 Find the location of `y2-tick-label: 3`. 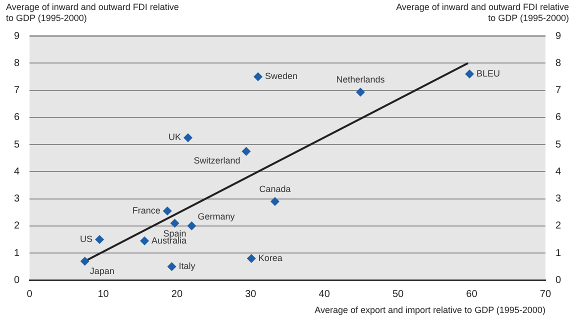

y2-tick-label: 3 is located at coordinates (558, 199).